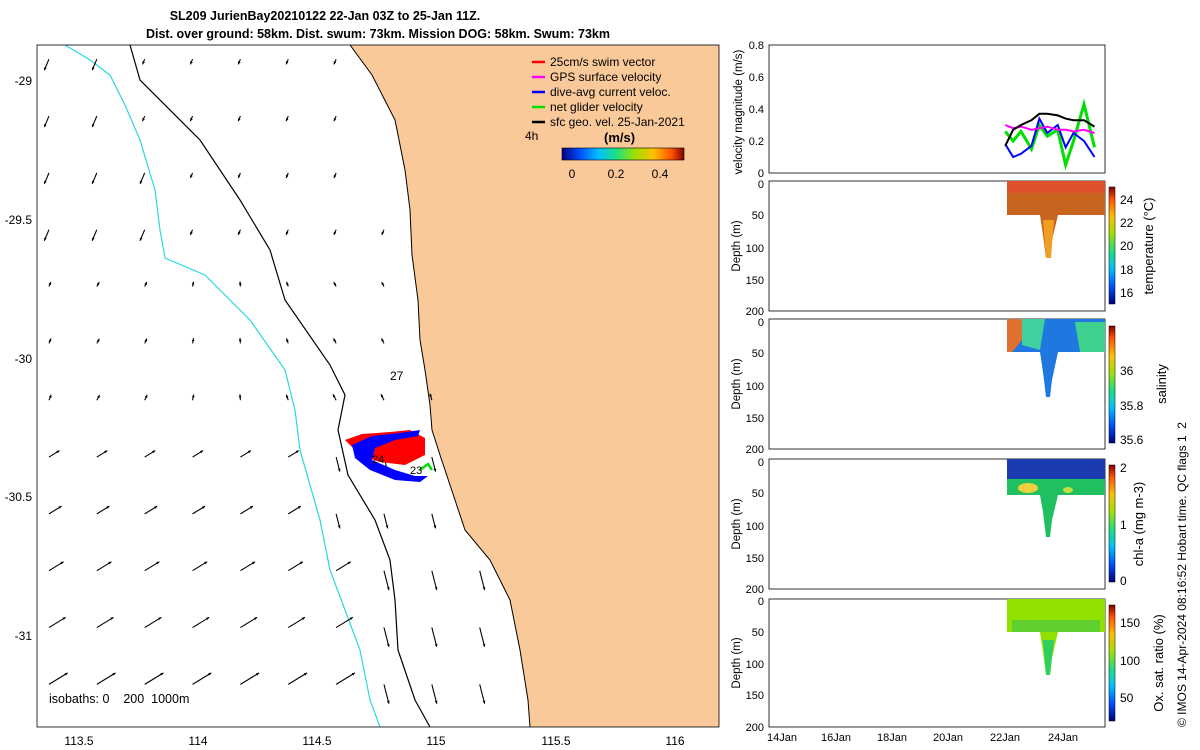 This screenshot has height=750, width=1200. I want to click on map-x-ticks: 113.5 114 114.5 115 115.5 116, so click(374, 741).